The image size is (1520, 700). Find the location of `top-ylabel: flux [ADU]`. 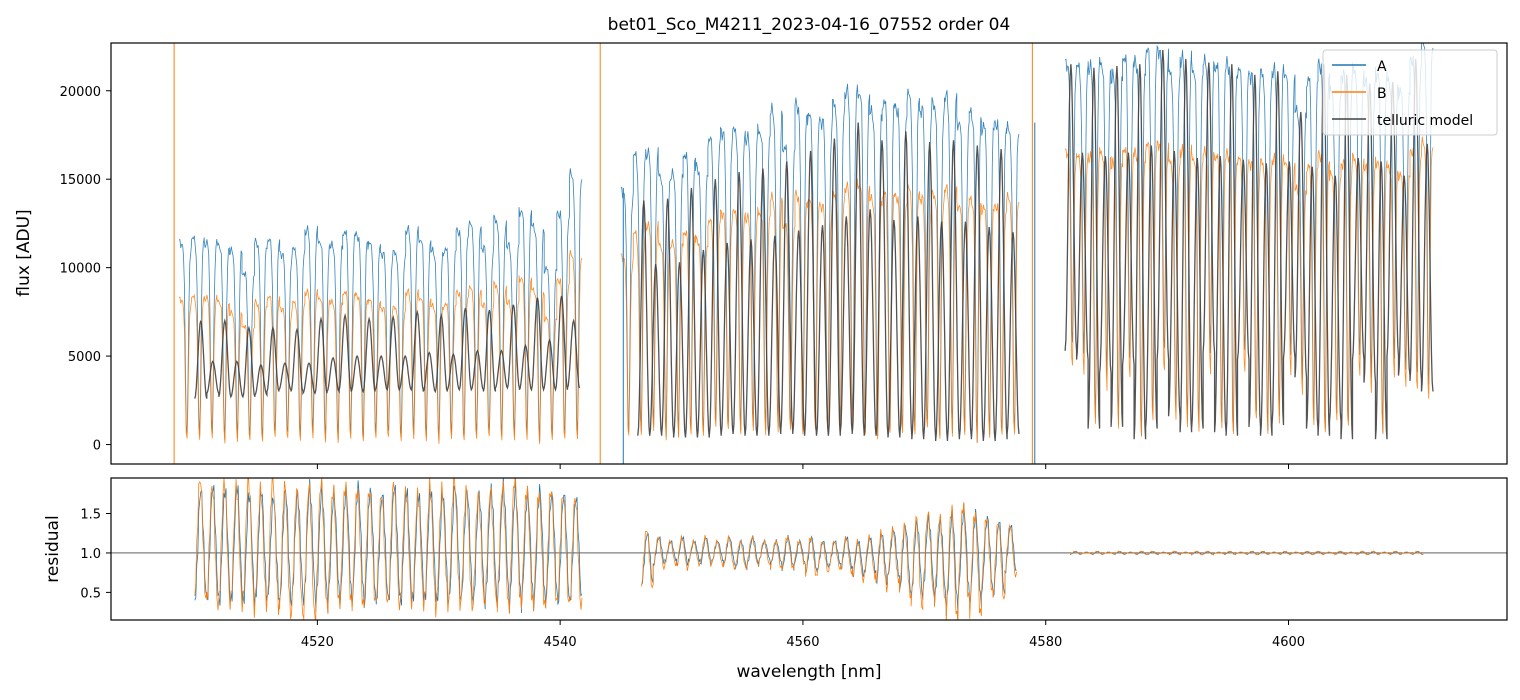

top-ylabel: flux [ADU] is located at coordinates (24, 252).